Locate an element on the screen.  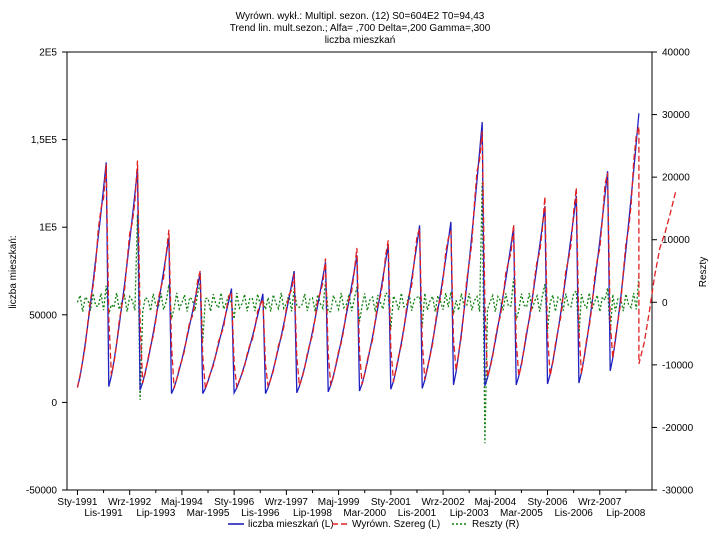
x-tick-label: Wrz-1992 is located at coordinates (130, 502).